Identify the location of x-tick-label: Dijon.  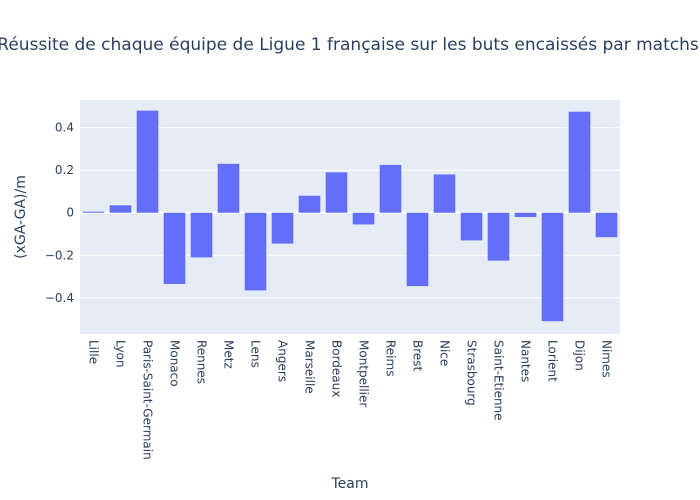
(580, 355).